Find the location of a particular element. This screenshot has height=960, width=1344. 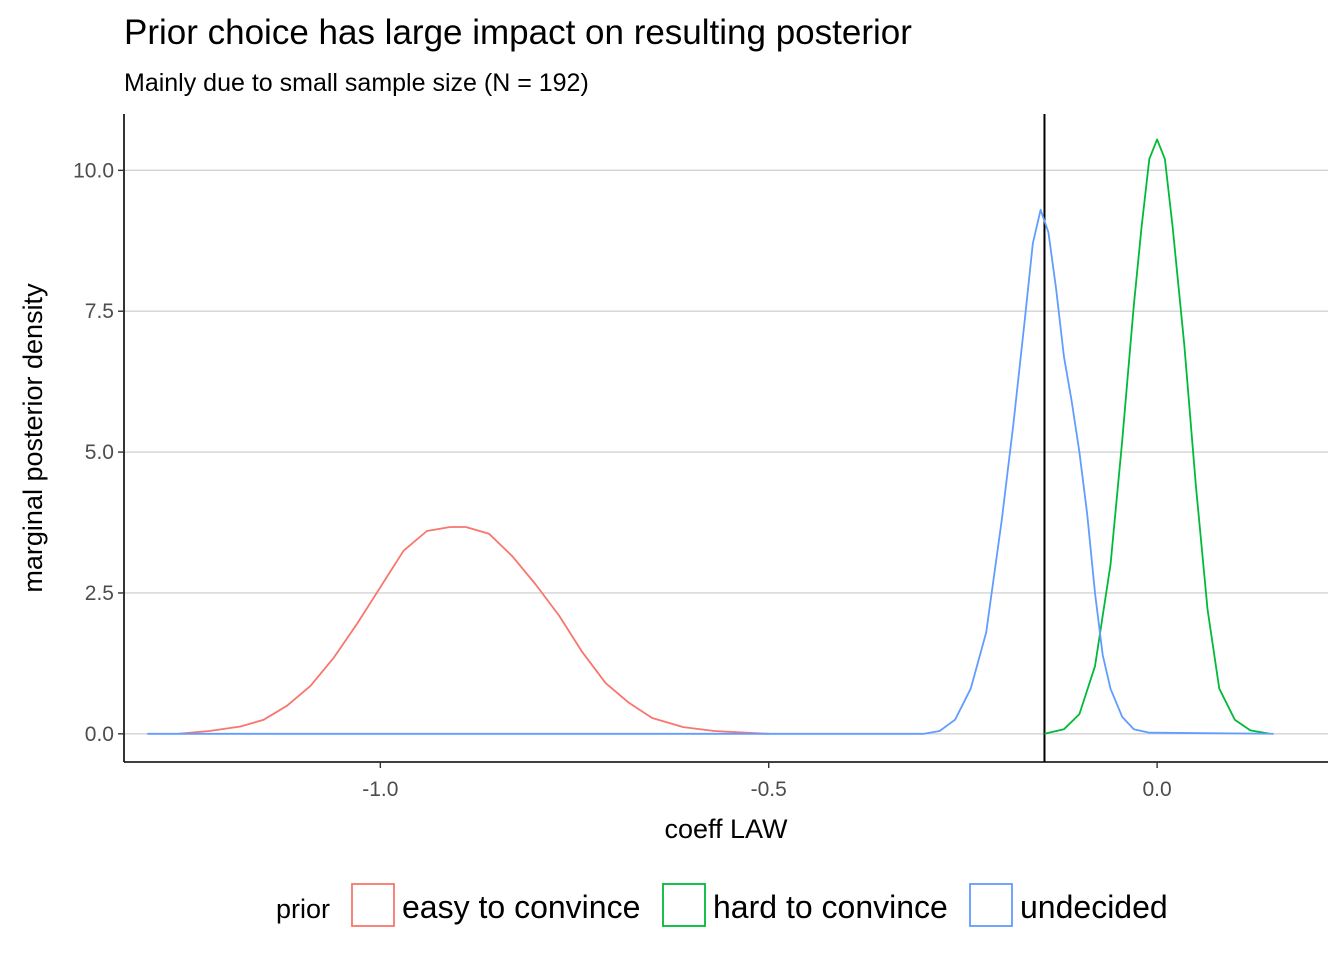

y-tick-label: 7.5 is located at coordinates (99, 311).